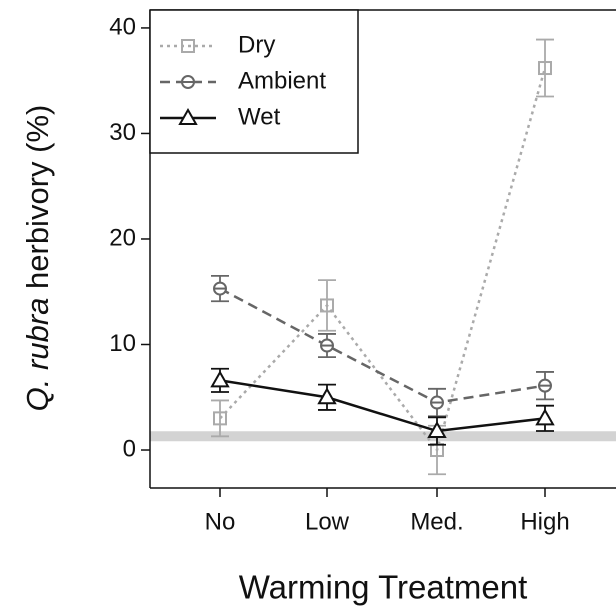  What do you see at coordinates (122, 343) in the screenshot?
I see `y-tick-label: 10` at bounding box center [122, 343].